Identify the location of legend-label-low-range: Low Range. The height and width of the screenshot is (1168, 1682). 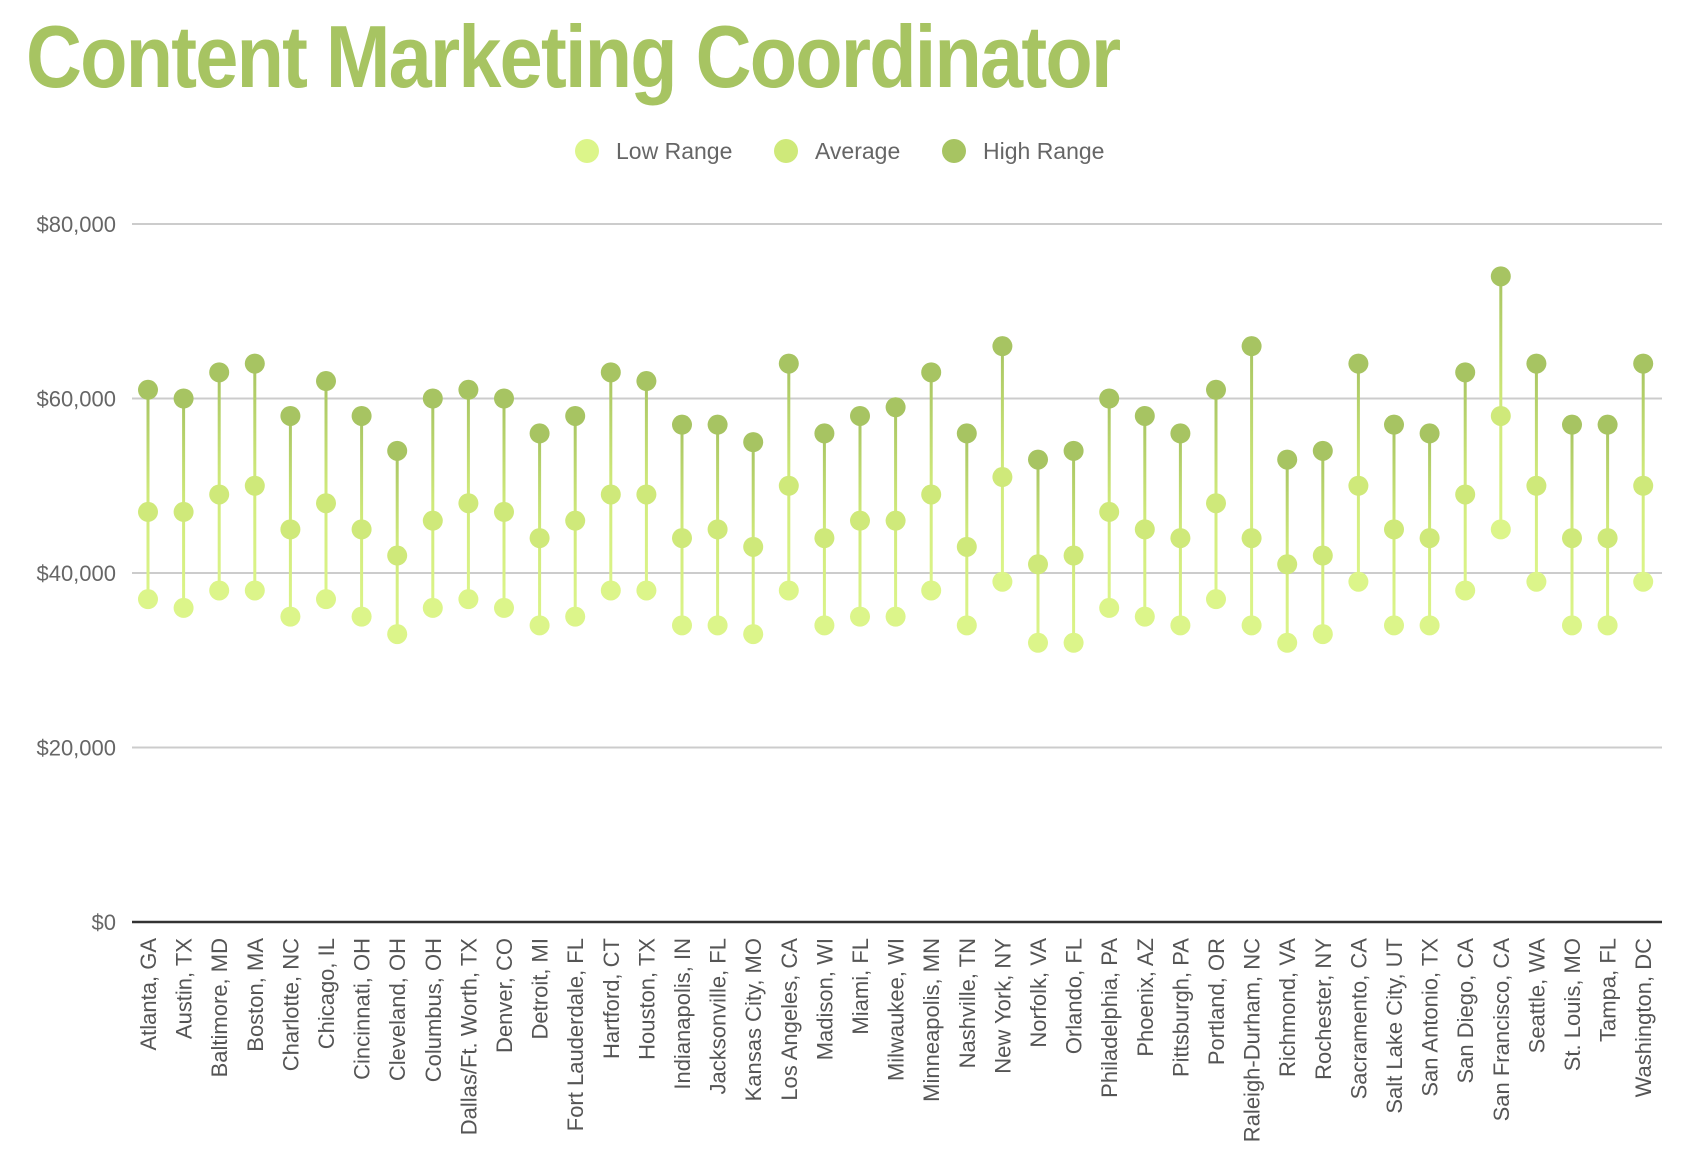
(674, 151).